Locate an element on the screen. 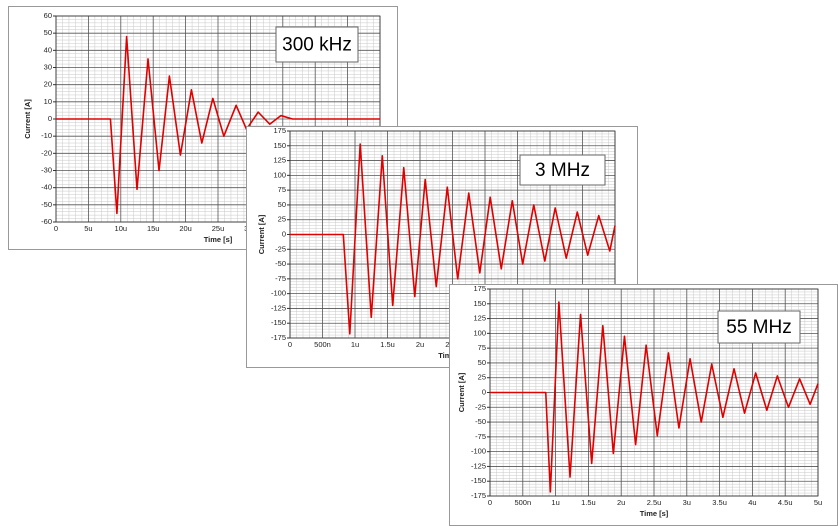  y-tick-label: 20 is located at coordinates (48, 84).